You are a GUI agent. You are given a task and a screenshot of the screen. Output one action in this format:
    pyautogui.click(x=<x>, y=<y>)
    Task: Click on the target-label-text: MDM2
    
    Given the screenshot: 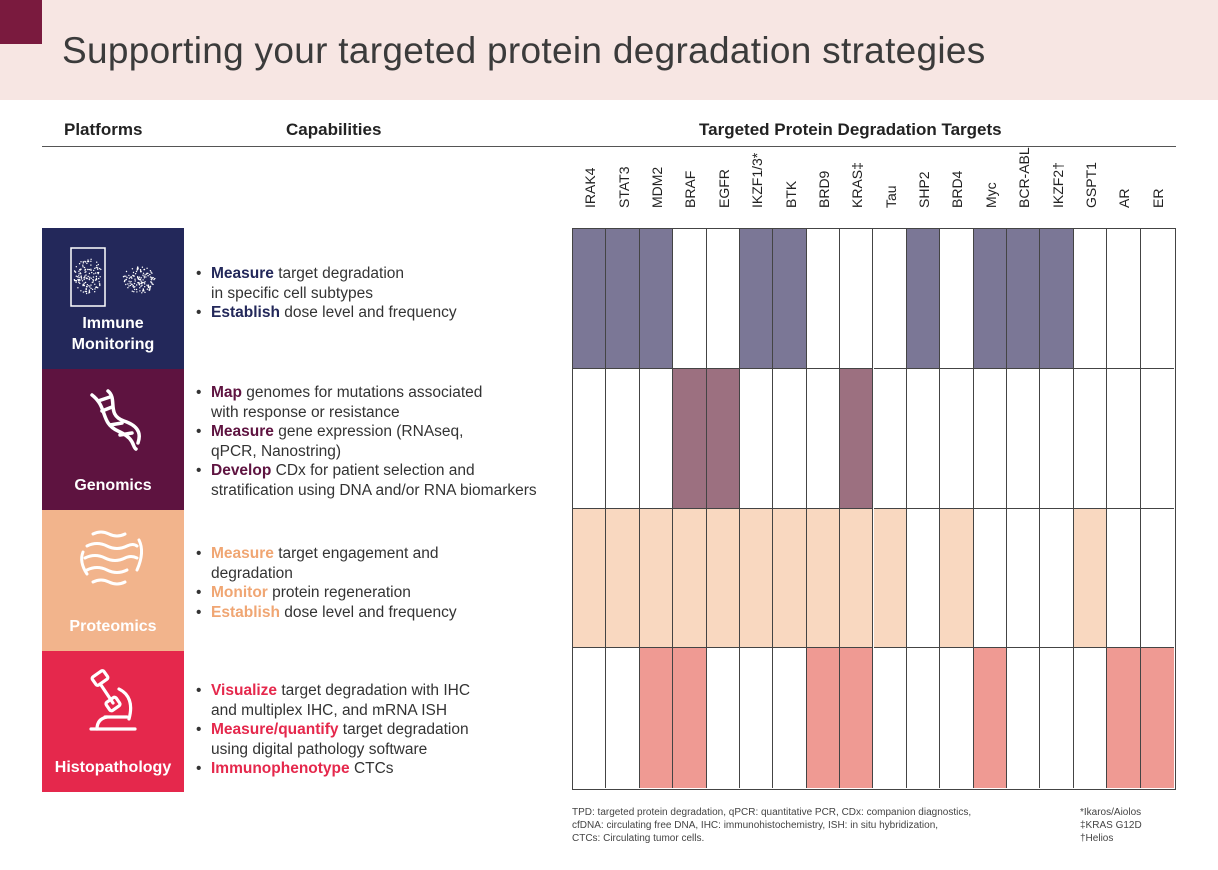 What is the action you would take?
    pyautogui.click(x=656, y=187)
    